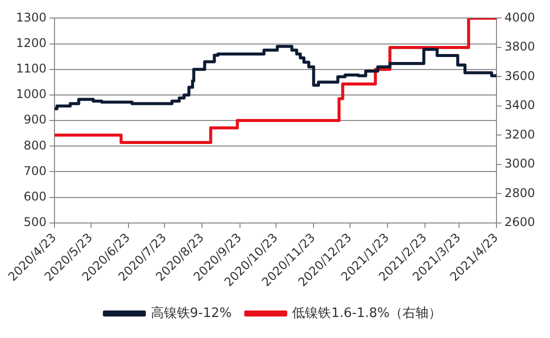  Describe the element at coordinates (520, 222) in the screenshot. I see `y2-tick-label: 2600` at that location.